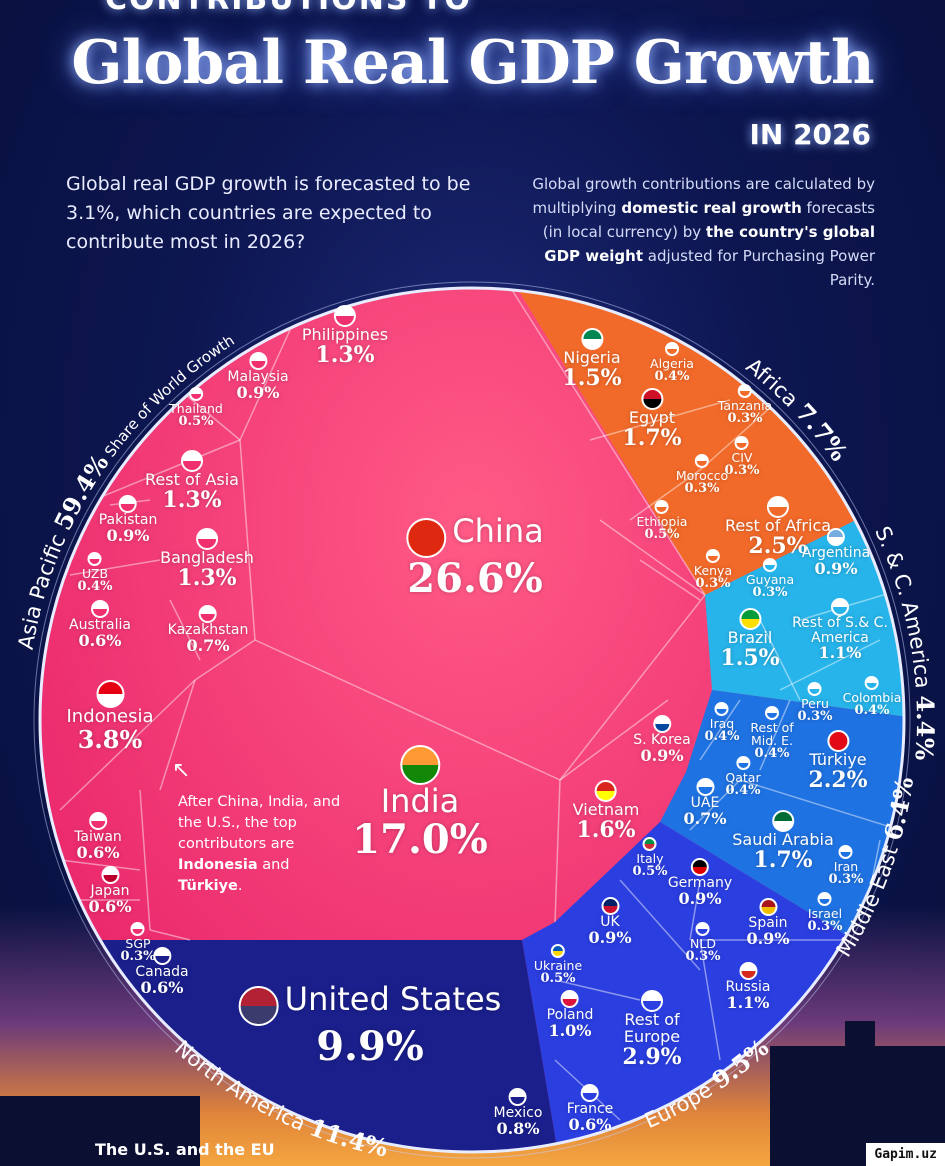  What do you see at coordinates (652, 399) in the screenshot?
I see `flag-icon-egypt` at bounding box center [652, 399].